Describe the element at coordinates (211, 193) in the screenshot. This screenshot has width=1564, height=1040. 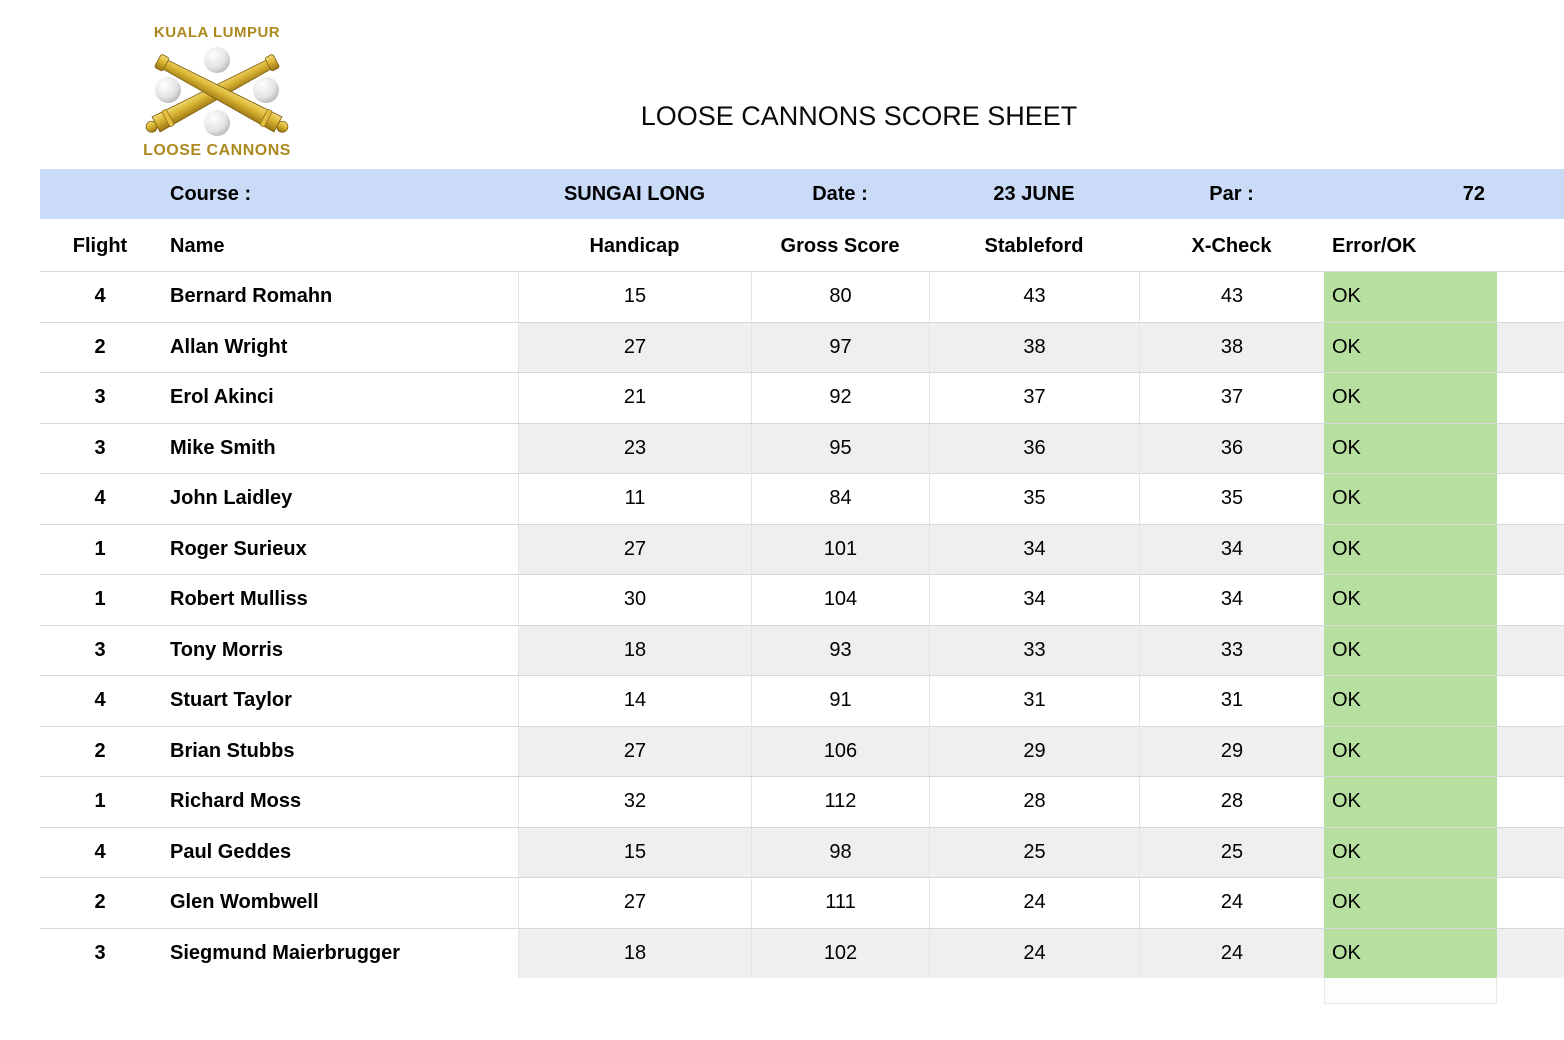
I see `course-label: Course :` at that location.